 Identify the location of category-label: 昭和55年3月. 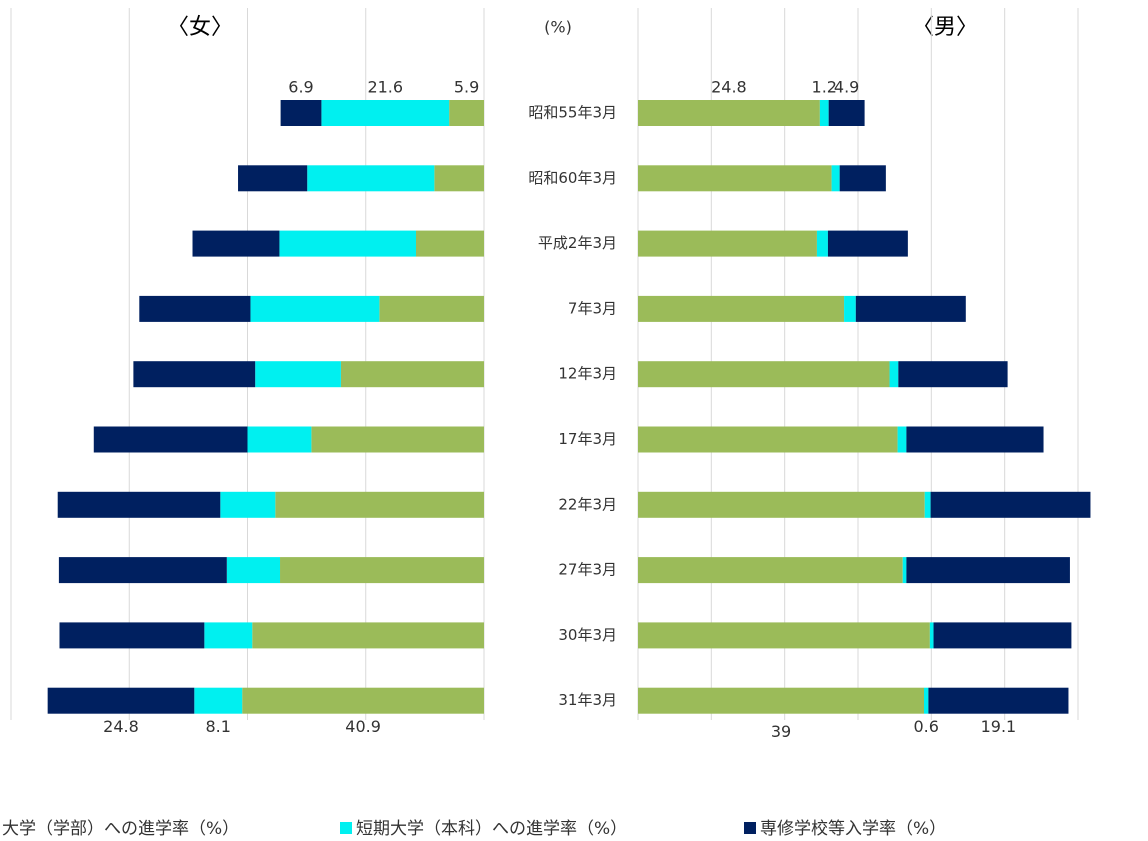
(572, 113).